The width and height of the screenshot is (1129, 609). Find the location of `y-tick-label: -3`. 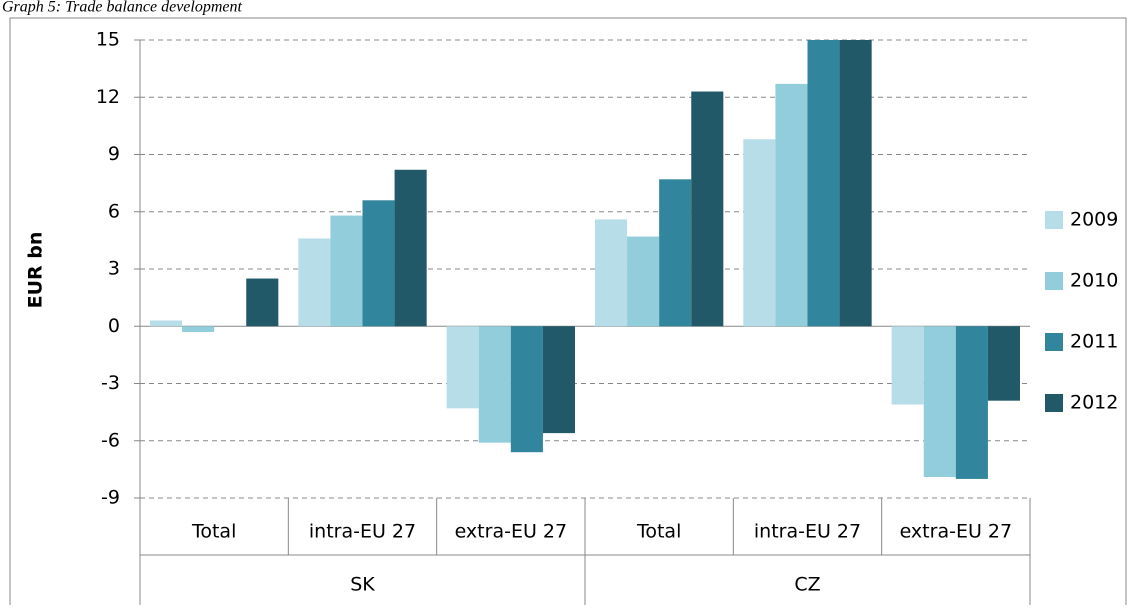

y-tick-label: -3 is located at coordinates (110, 383).